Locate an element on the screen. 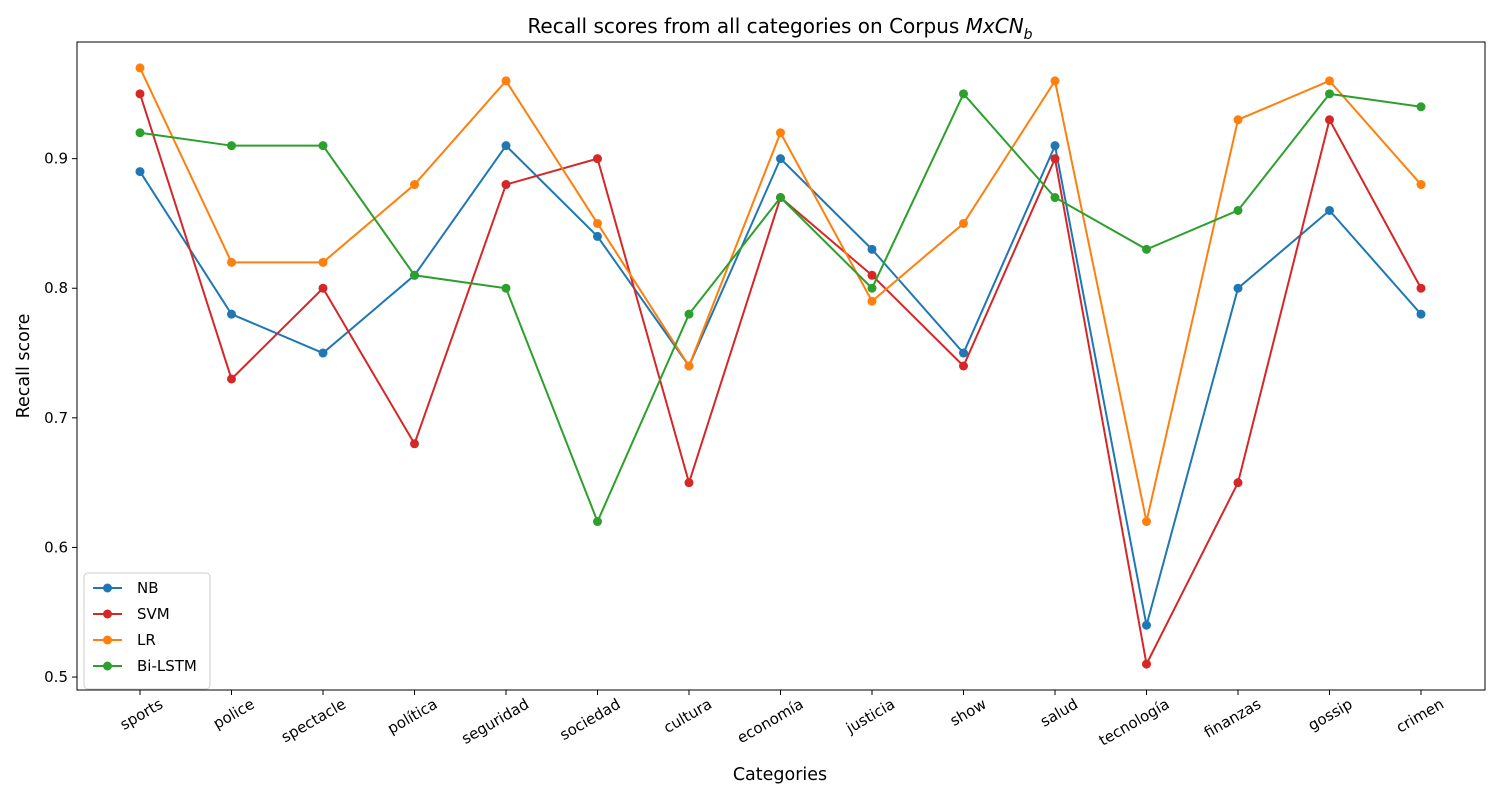 This screenshot has width=1500, height=800. y-tick-label: 0.9 is located at coordinates (56, 159).